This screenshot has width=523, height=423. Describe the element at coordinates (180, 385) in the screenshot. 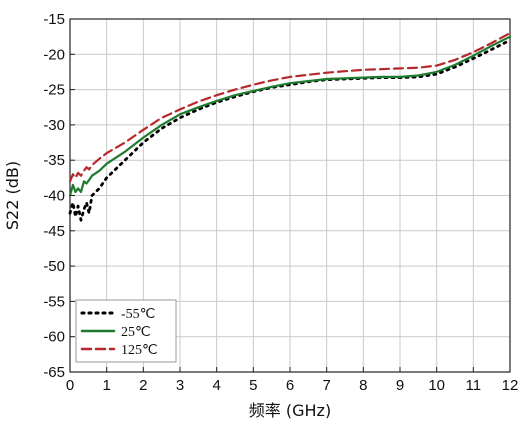

I see `x-tick-label: 3` at that location.